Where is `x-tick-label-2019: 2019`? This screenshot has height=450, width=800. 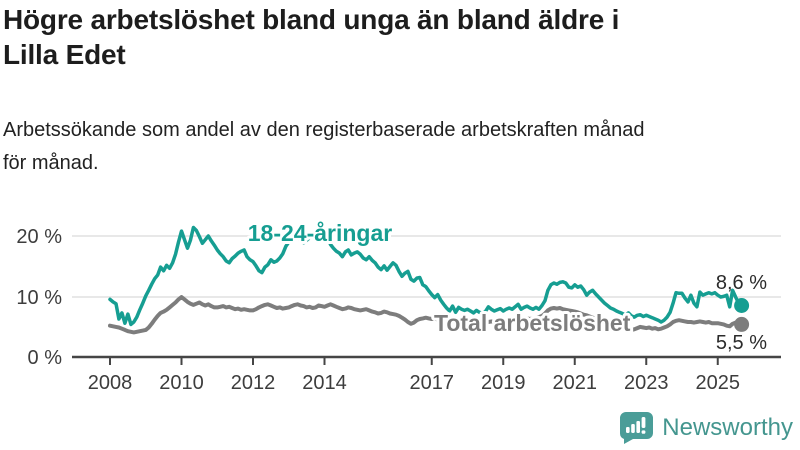
x-tick-label-2019: 2019 is located at coordinates (503, 383).